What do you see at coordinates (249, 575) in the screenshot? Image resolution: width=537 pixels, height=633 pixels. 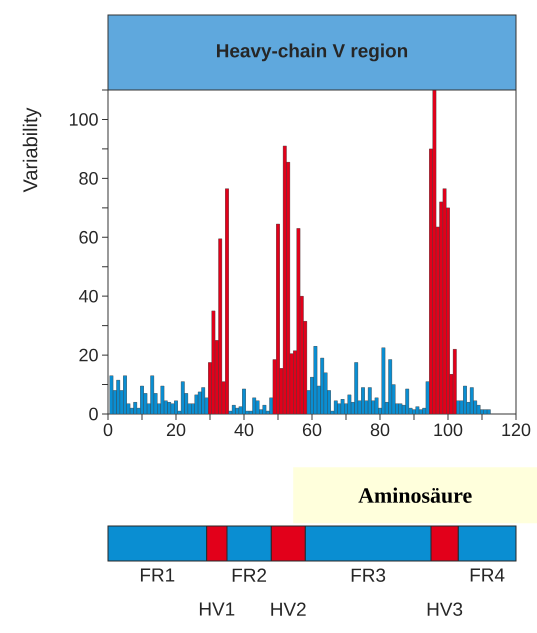 I see `series-label: FR2` at bounding box center [249, 575].